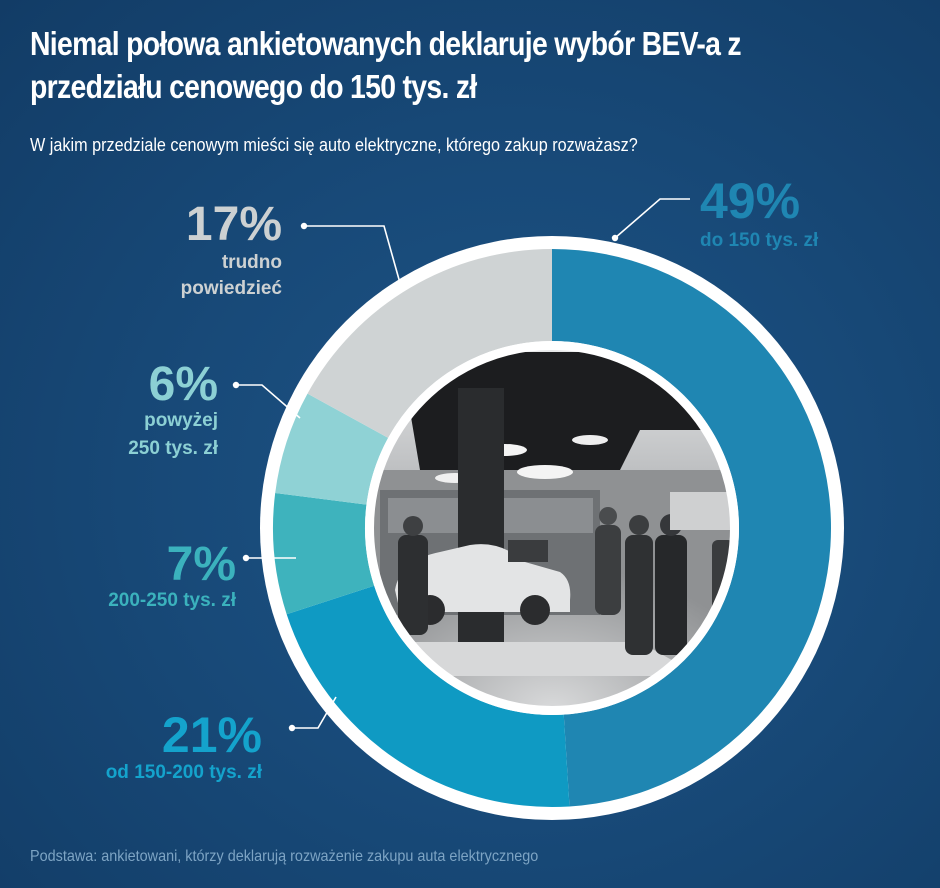 The image size is (940, 888). What do you see at coordinates (183, 384) in the screenshot?
I see `slice-percent-3: 6%` at bounding box center [183, 384].